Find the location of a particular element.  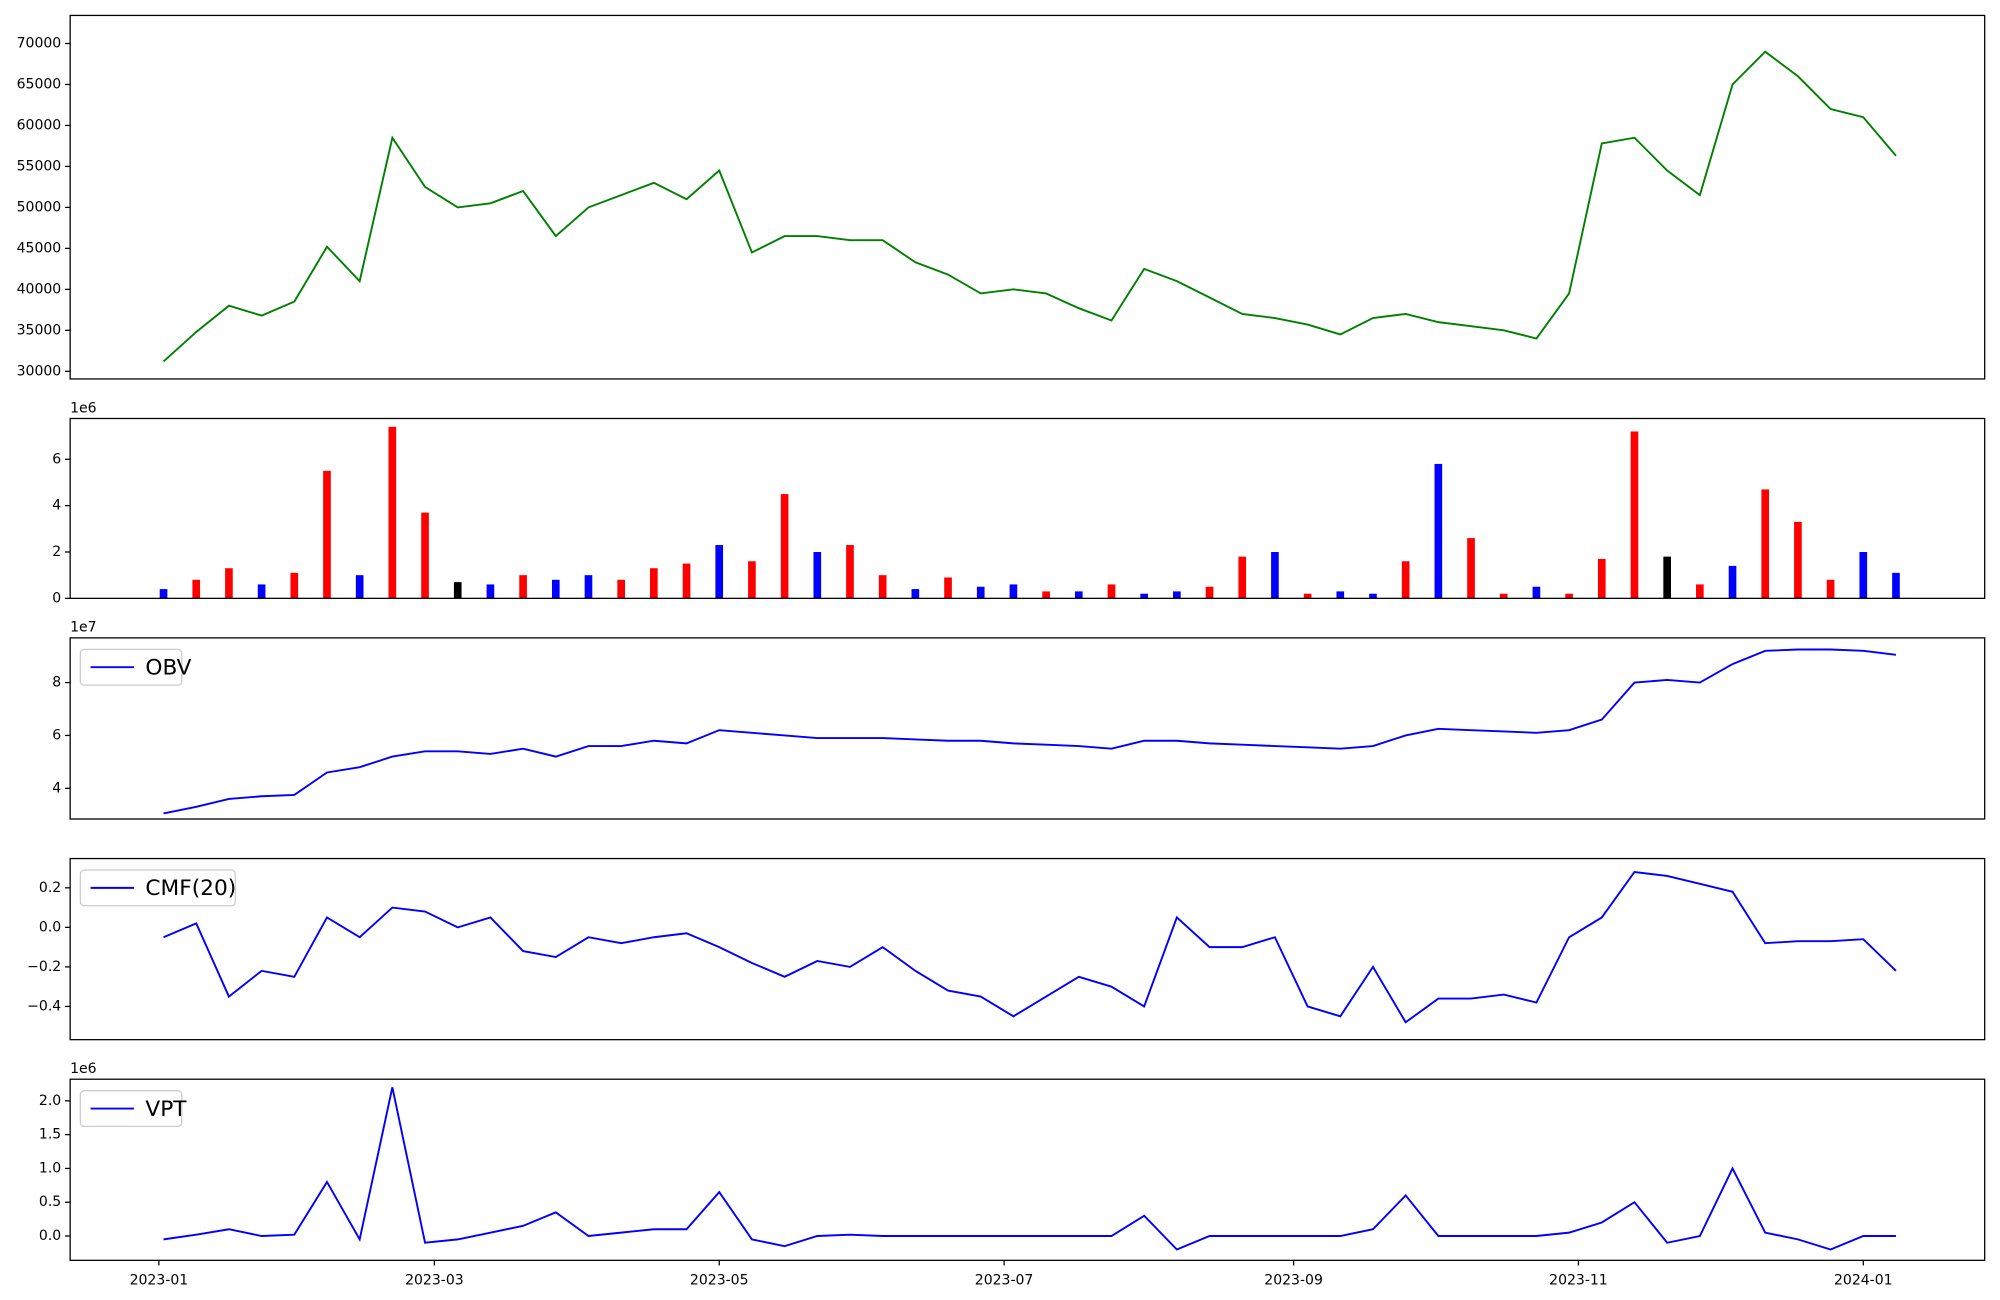

y-tick-label: 50000 is located at coordinates (39, 207).